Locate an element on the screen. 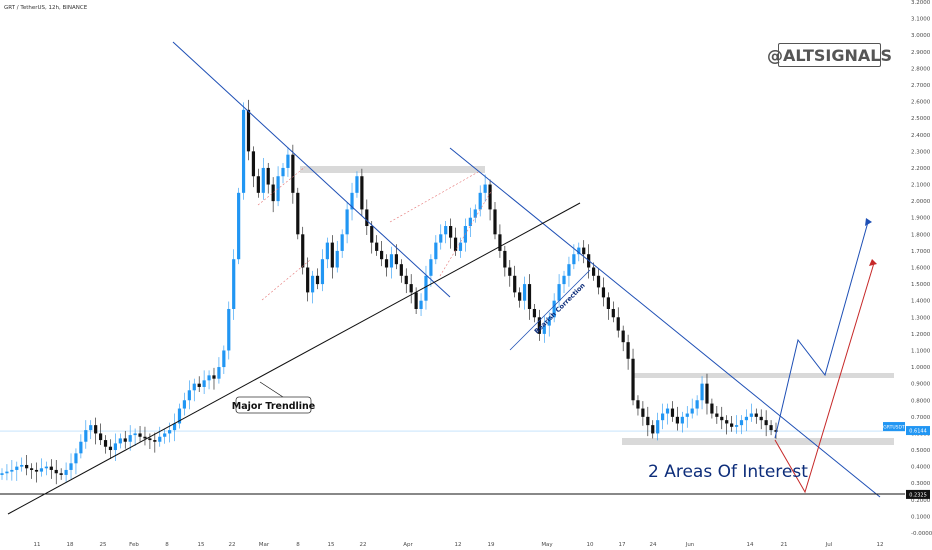 This screenshot has height=550, width=932. bullish-path-red is located at coordinates (824, 378).